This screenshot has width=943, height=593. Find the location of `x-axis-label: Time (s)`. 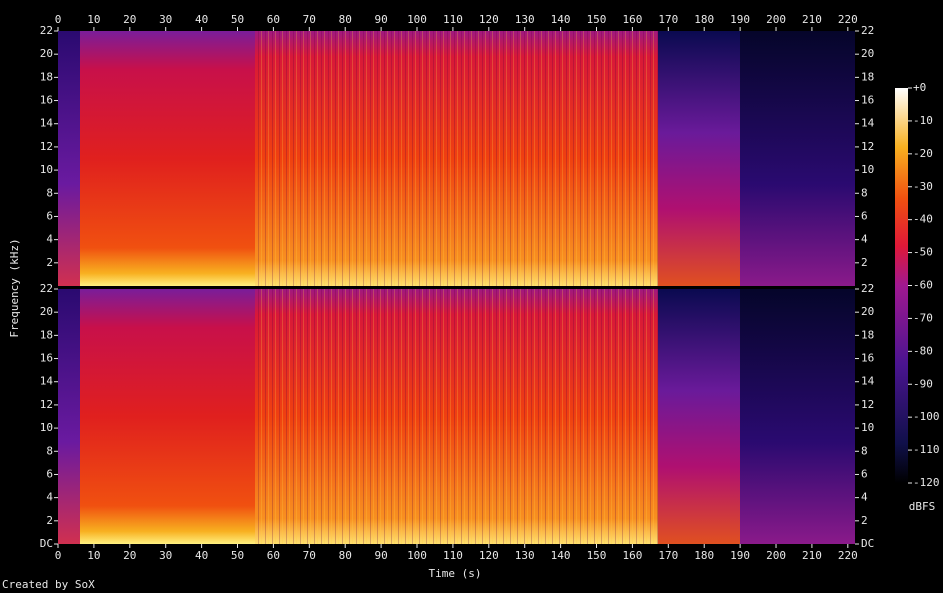

x-axis-label: Time (s) is located at coordinates (455, 573).